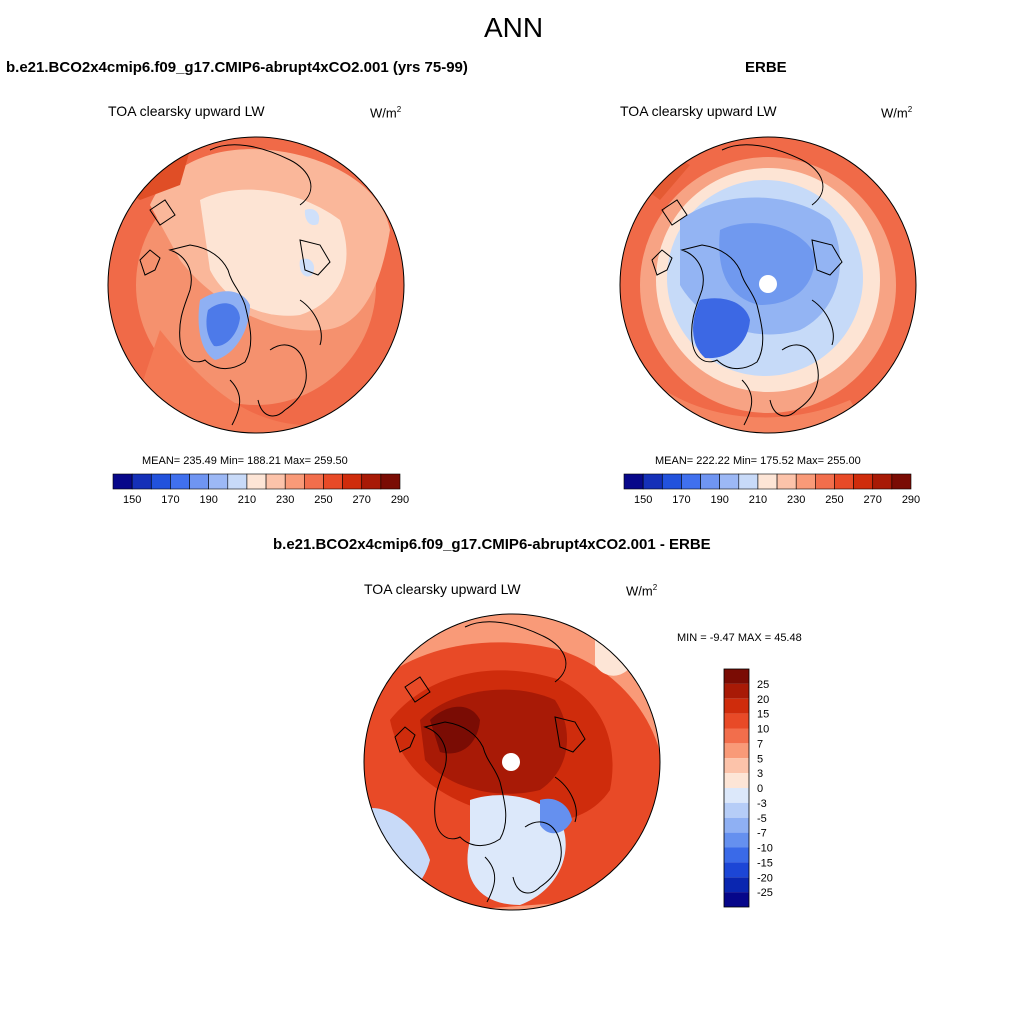  Describe the element at coordinates (763, 715) in the screenshot. I see `colorbar-tick-label: 15` at that location.